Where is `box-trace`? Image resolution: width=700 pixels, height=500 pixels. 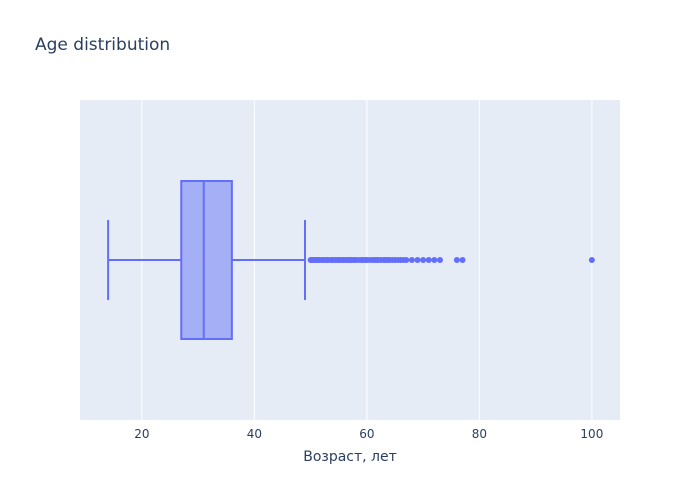 box-trace is located at coordinates (206, 260).